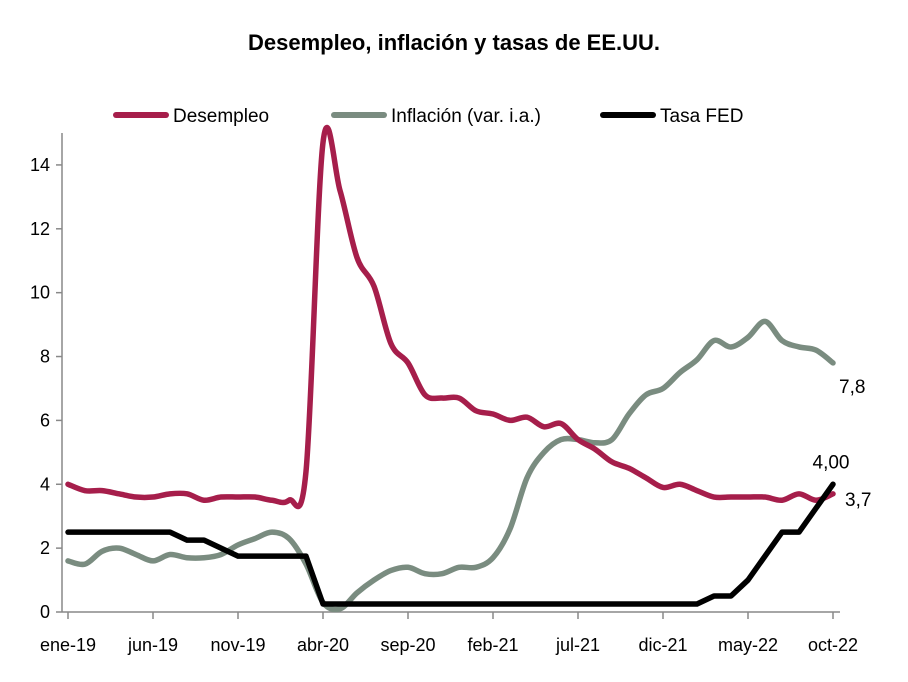 The height and width of the screenshot is (682, 908). I want to click on legend-item: Desempleo, so click(191, 116).